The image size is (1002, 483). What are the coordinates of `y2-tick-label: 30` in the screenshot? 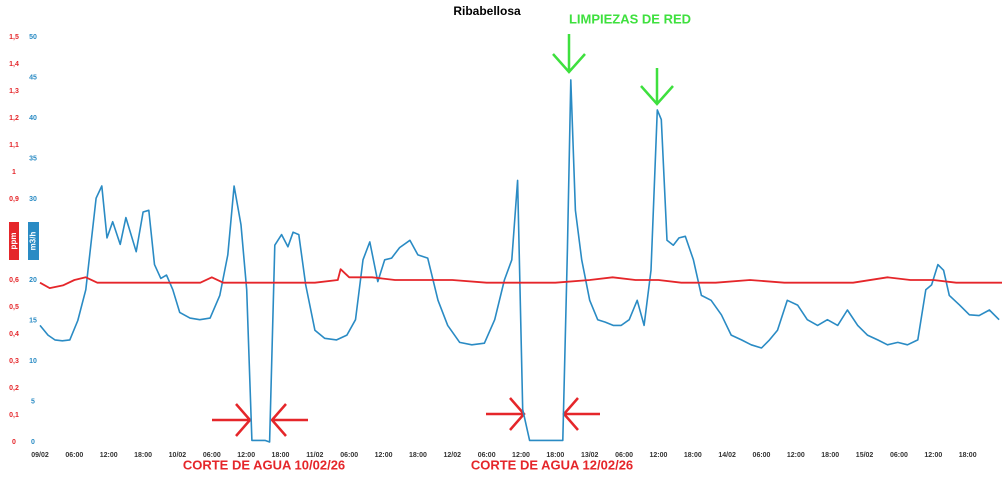 It's located at (33, 199).